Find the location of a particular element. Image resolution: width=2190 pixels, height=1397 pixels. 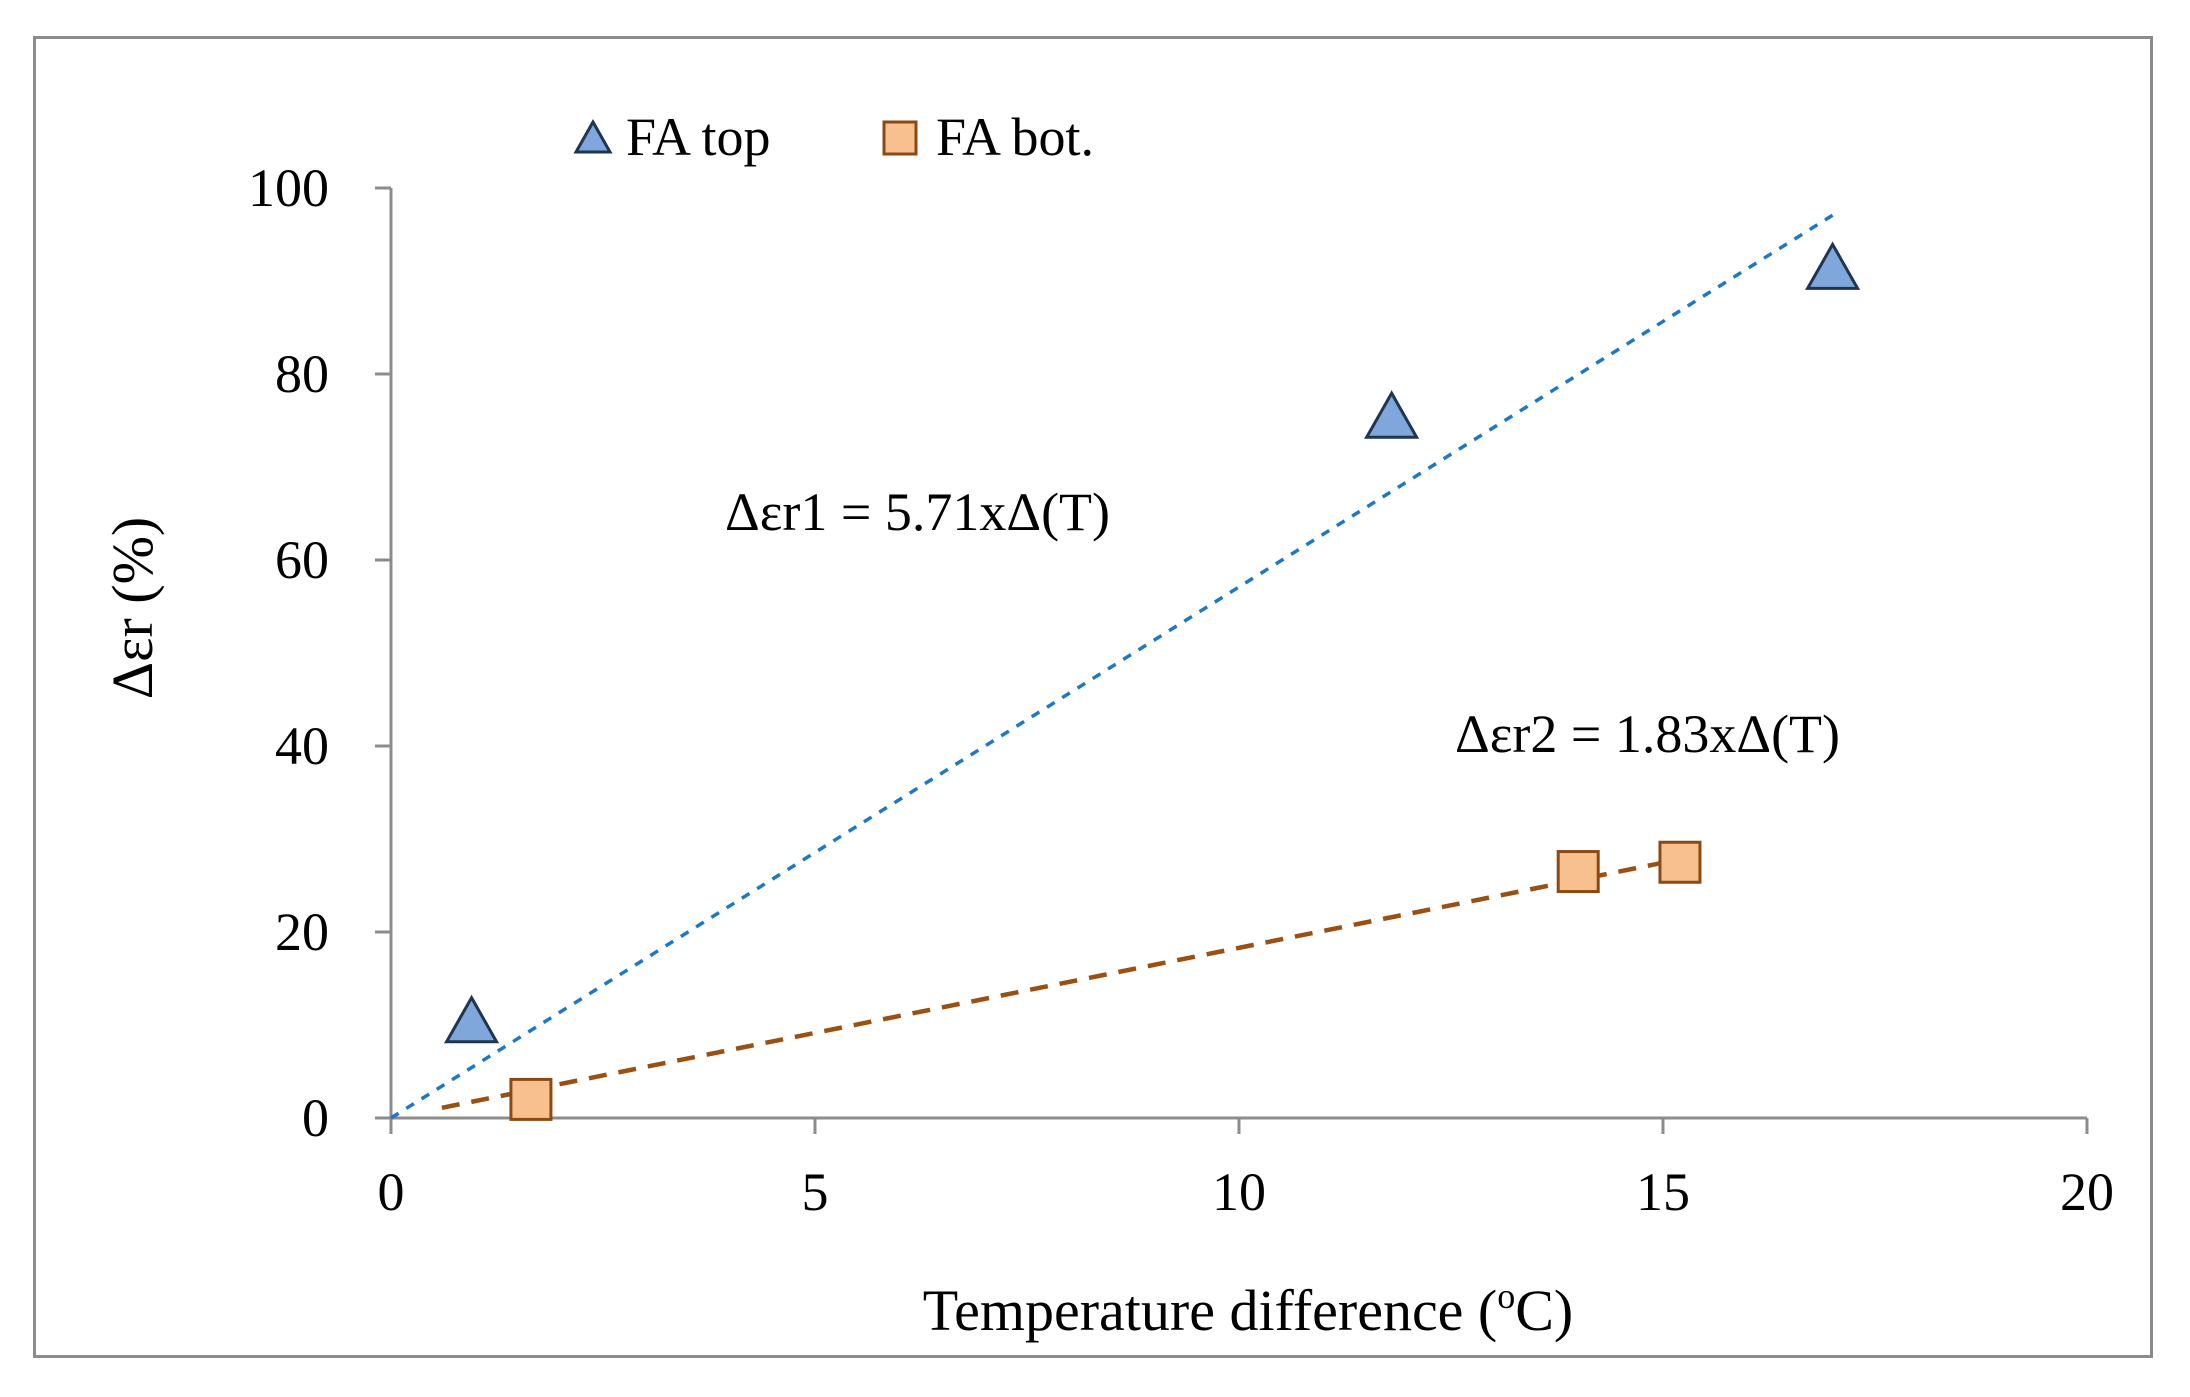

y-tick-label: 40 is located at coordinates (302, 746).